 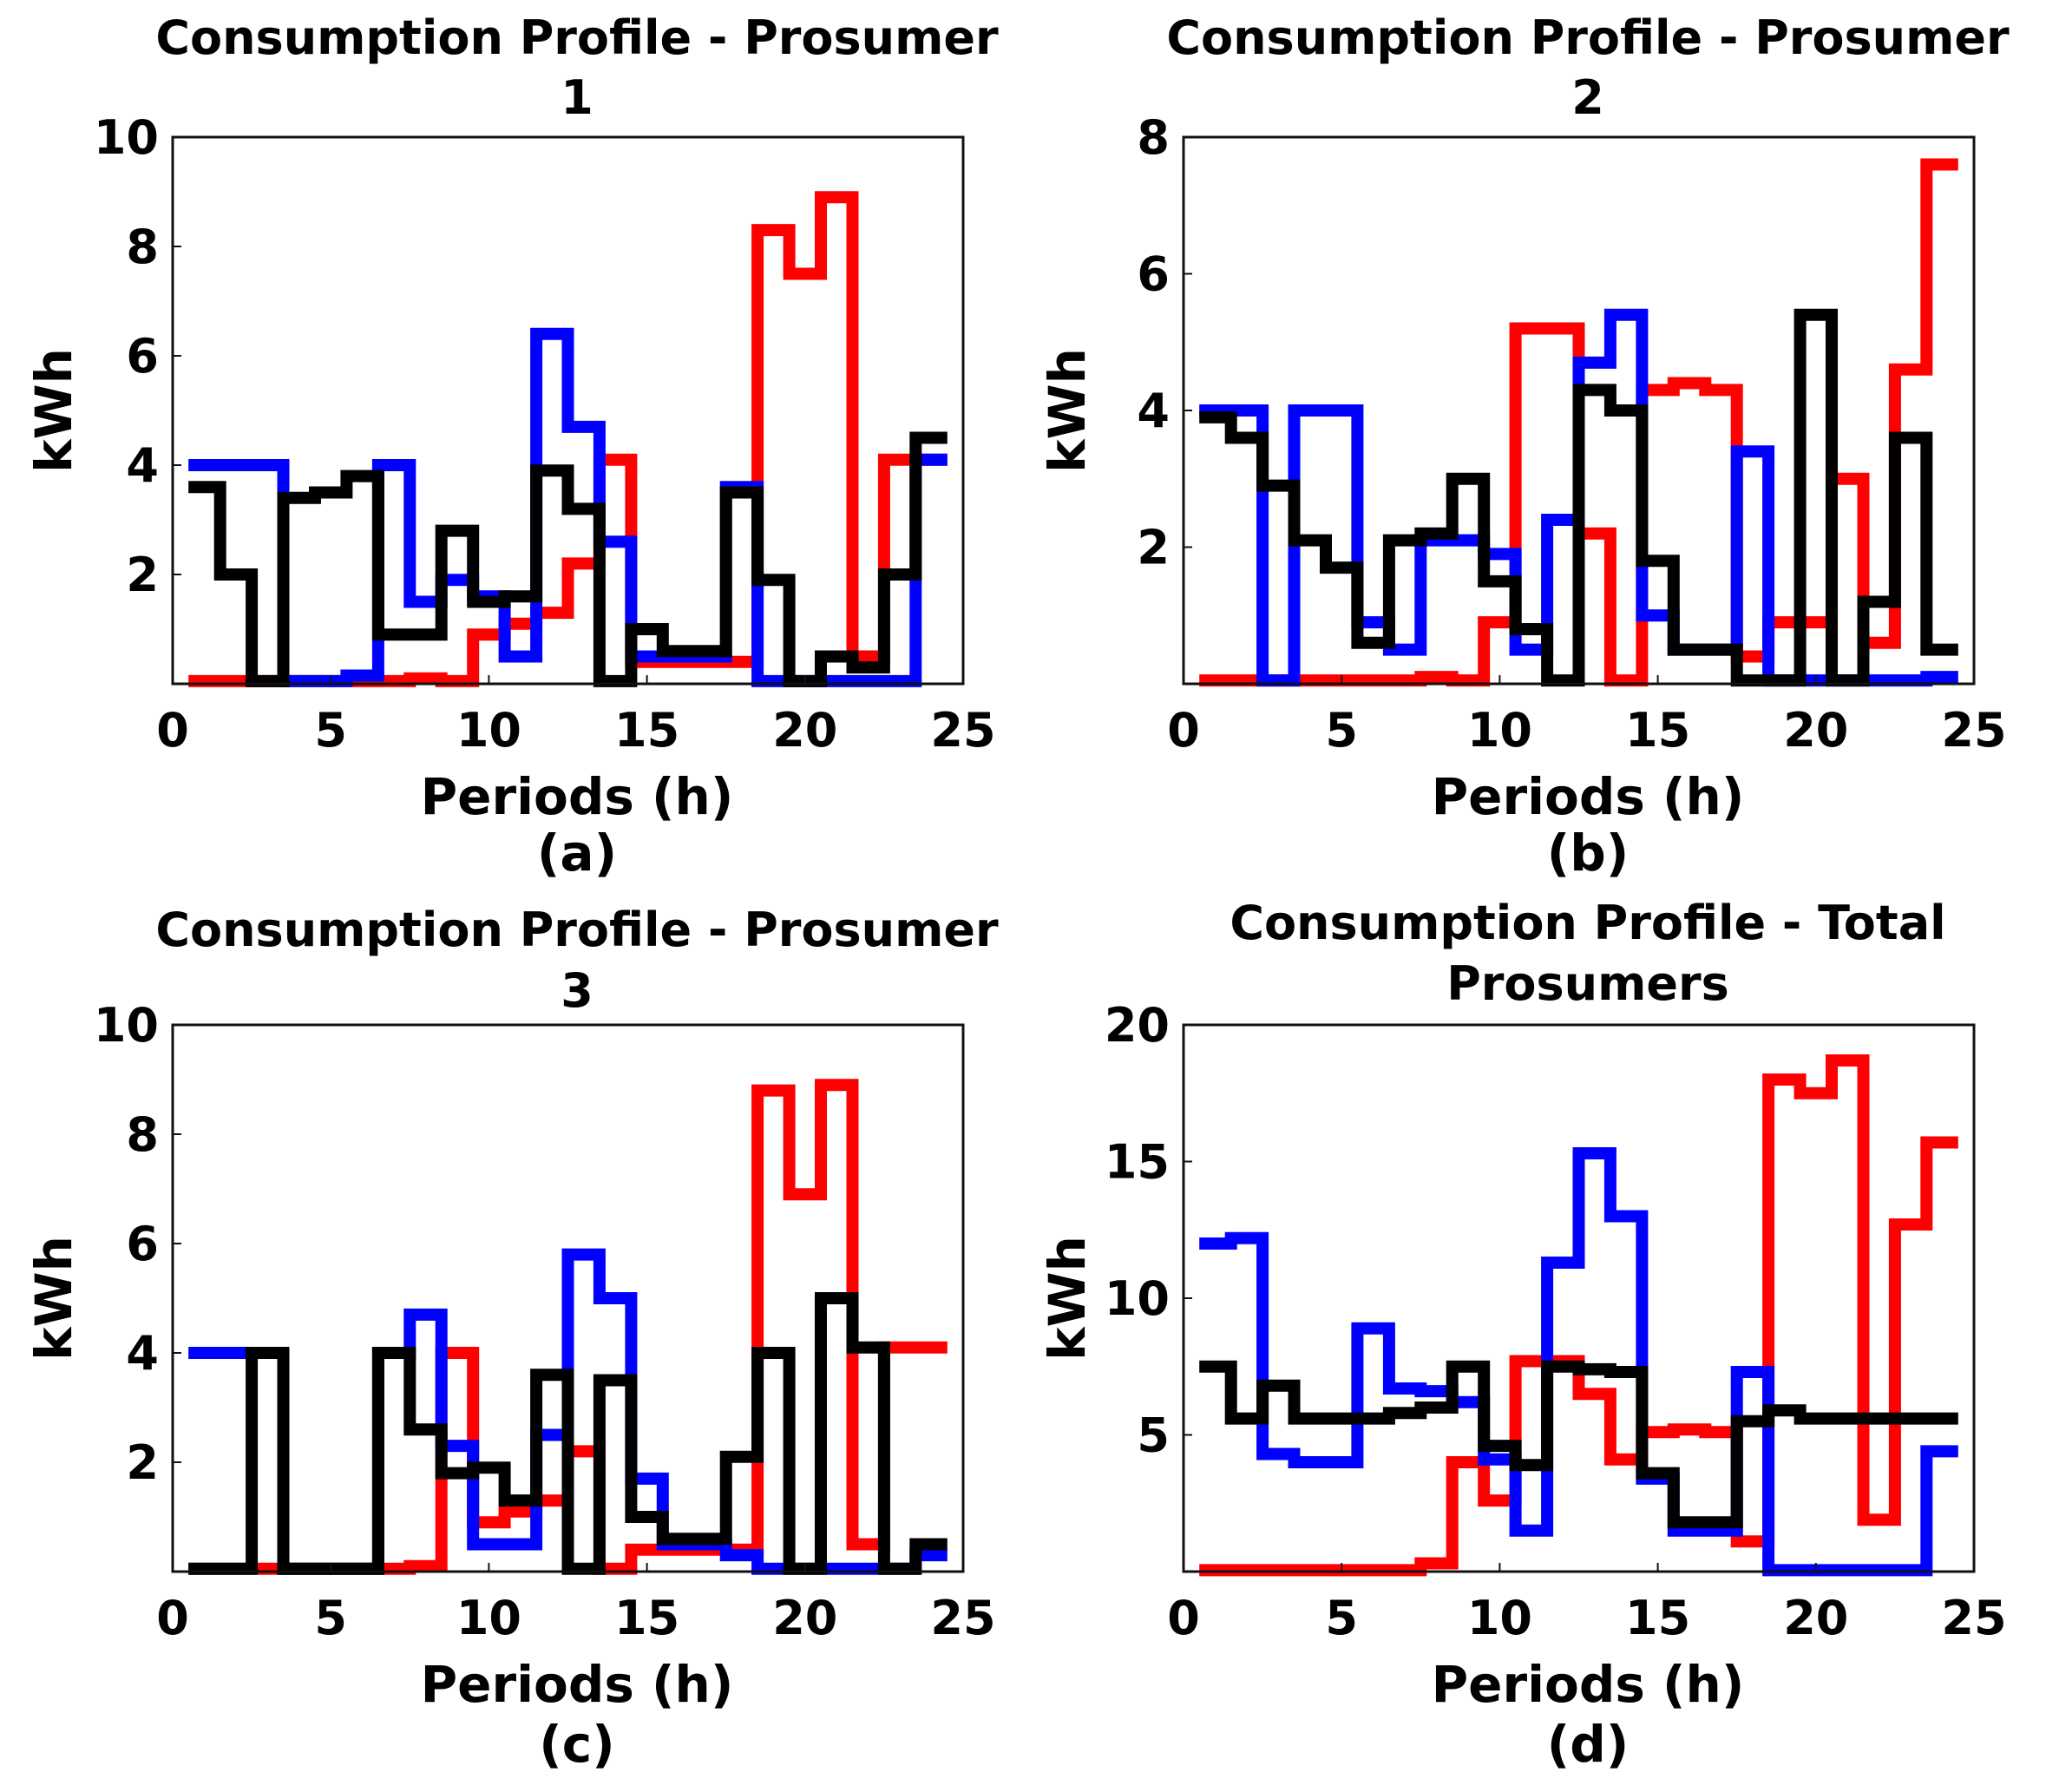 What do you see at coordinates (1137, 1162) in the screenshot?
I see `y-tick-label: 15` at bounding box center [1137, 1162].